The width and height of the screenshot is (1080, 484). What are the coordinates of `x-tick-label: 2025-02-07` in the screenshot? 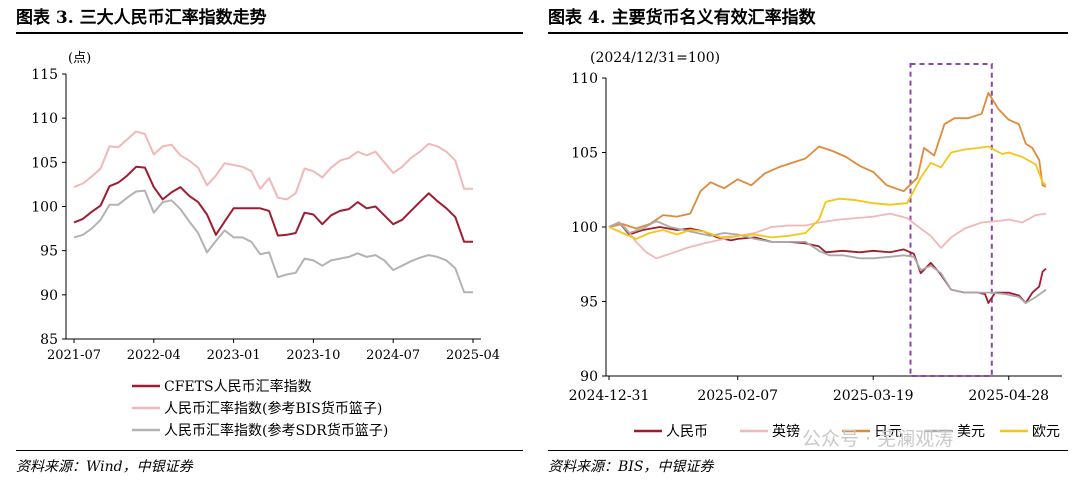 It's located at (737, 396).